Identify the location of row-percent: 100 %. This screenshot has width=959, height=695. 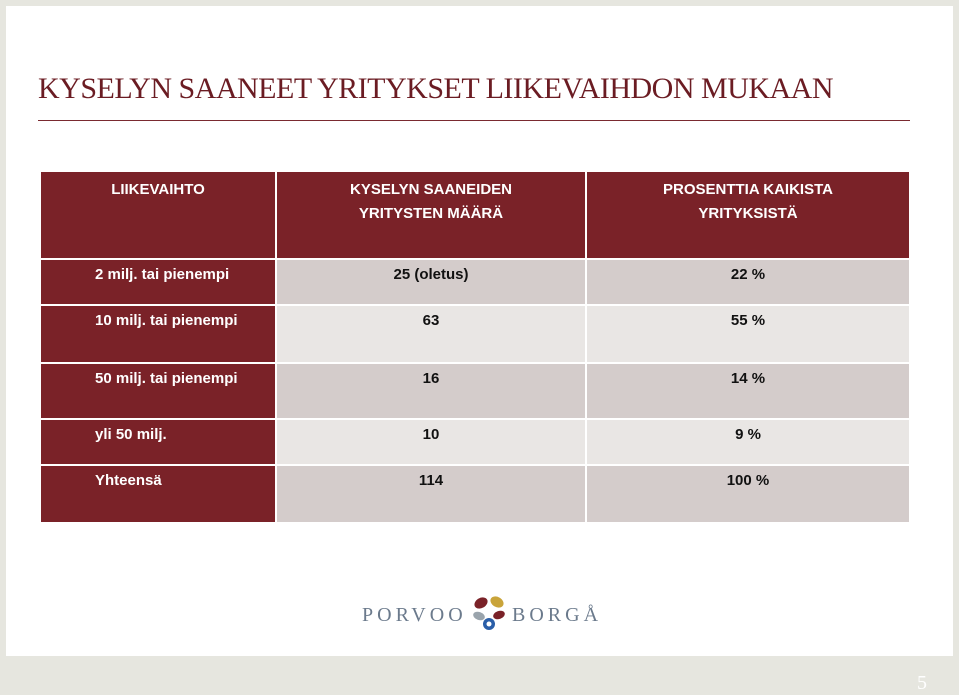
(748, 494).